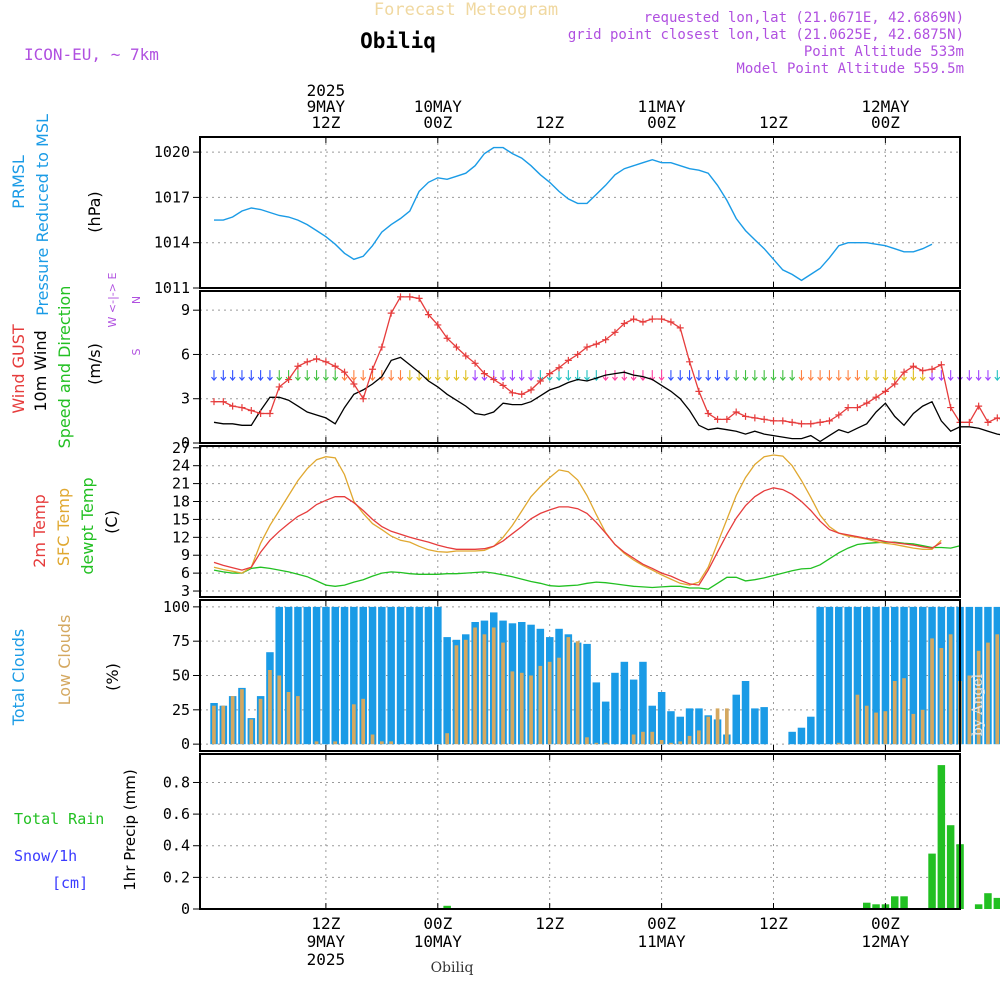  Describe the element at coordinates (176, 814) in the screenshot. I see `y-tick-label: 0.6` at that location.